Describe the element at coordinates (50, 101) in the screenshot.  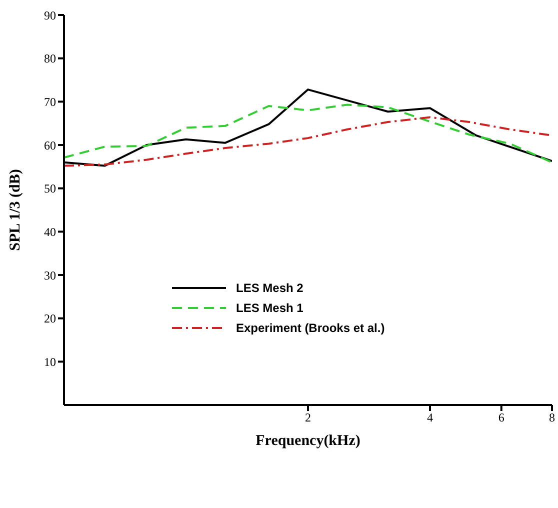
I see `y-tick-label: 70` at that location.